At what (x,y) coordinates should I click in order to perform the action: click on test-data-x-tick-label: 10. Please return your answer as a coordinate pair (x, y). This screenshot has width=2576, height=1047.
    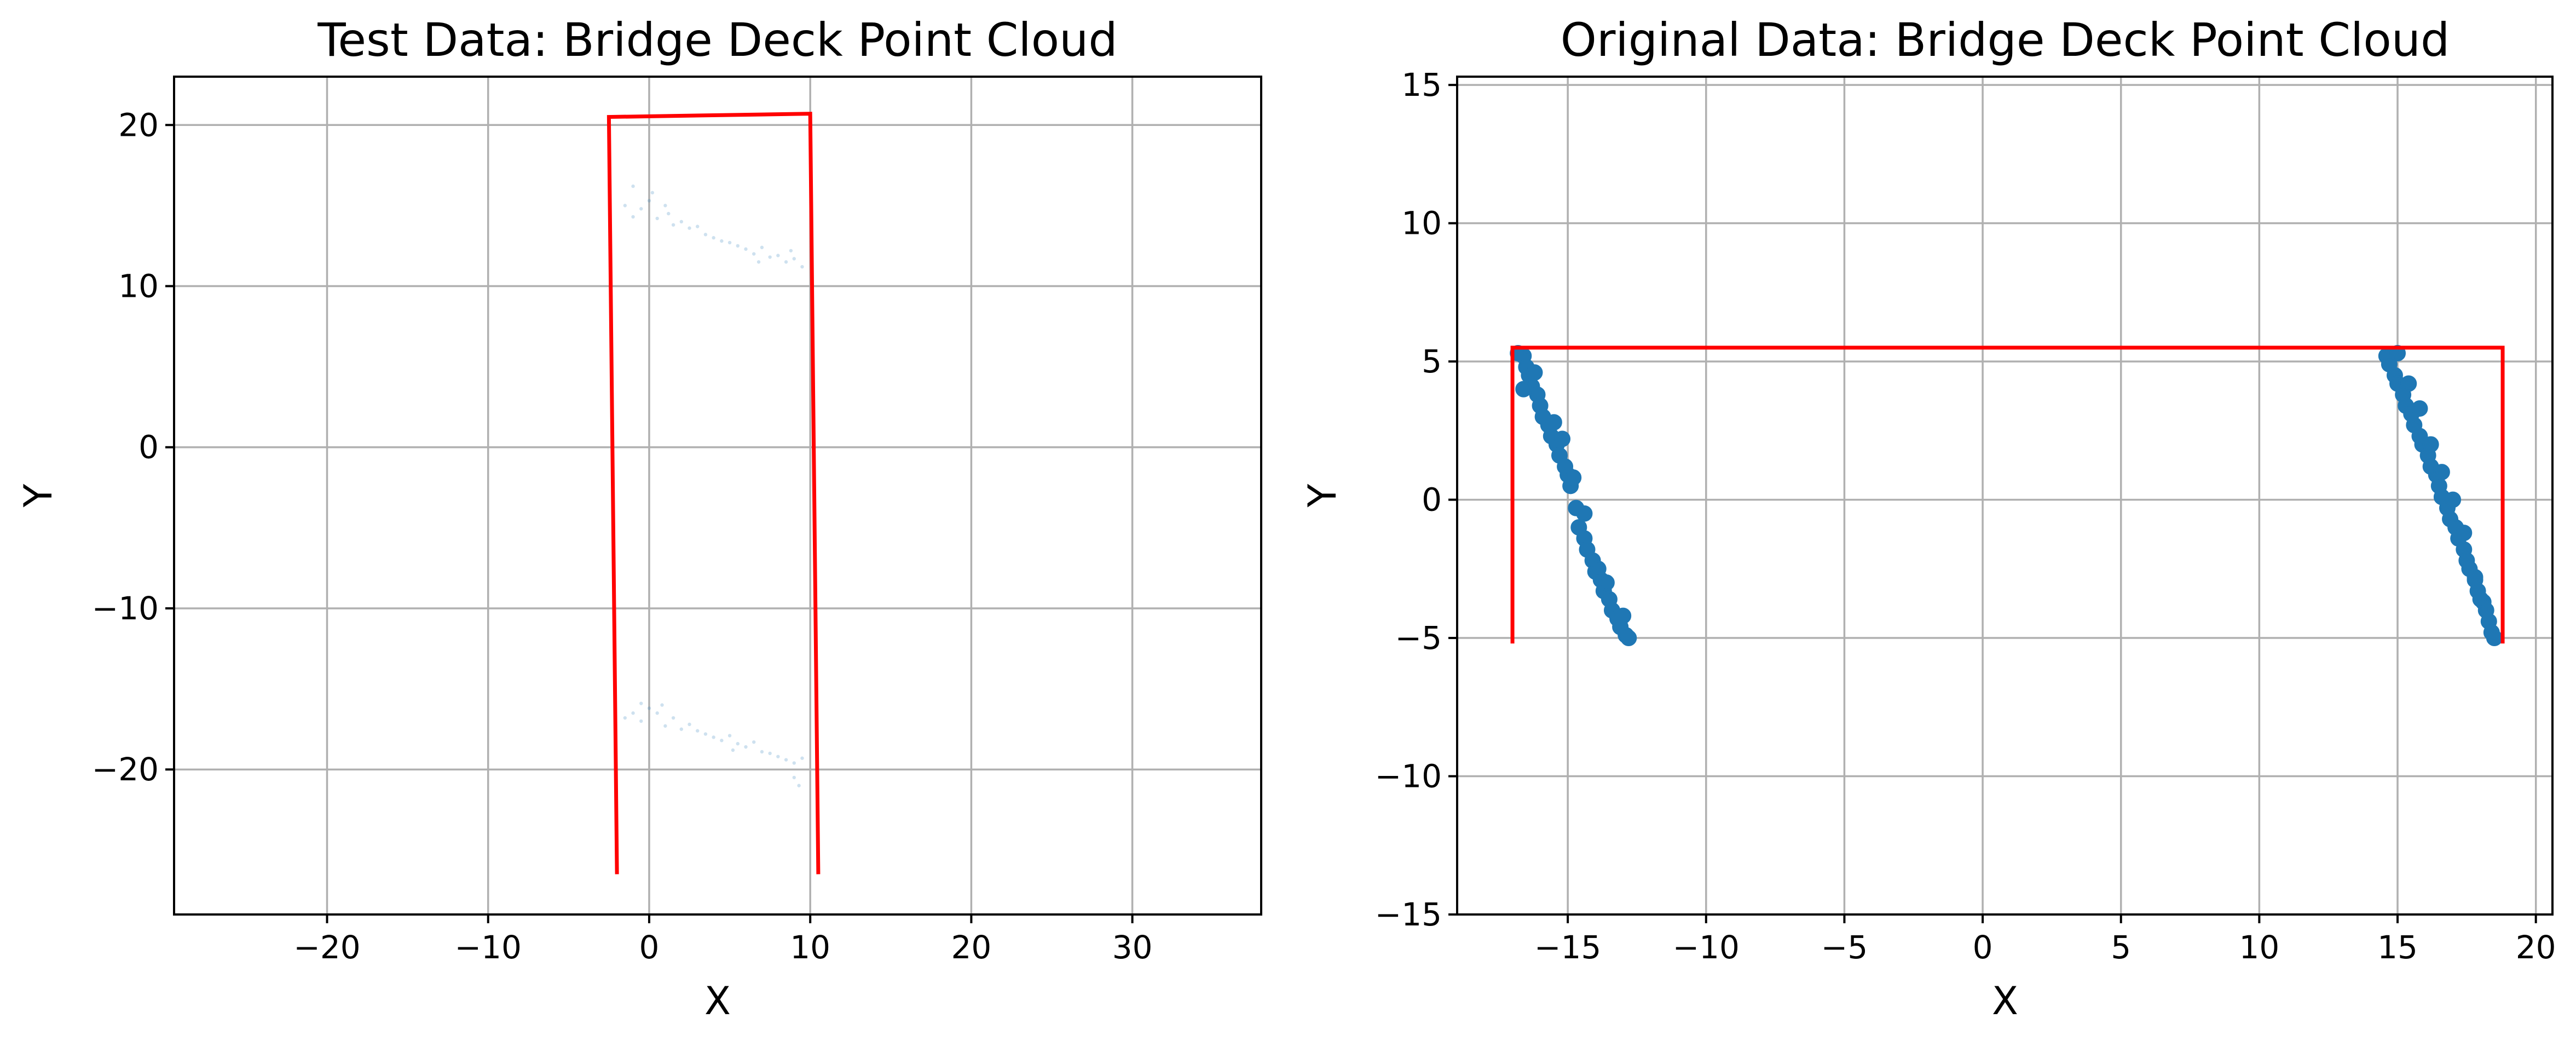
    Looking at the image, I should click on (810, 948).